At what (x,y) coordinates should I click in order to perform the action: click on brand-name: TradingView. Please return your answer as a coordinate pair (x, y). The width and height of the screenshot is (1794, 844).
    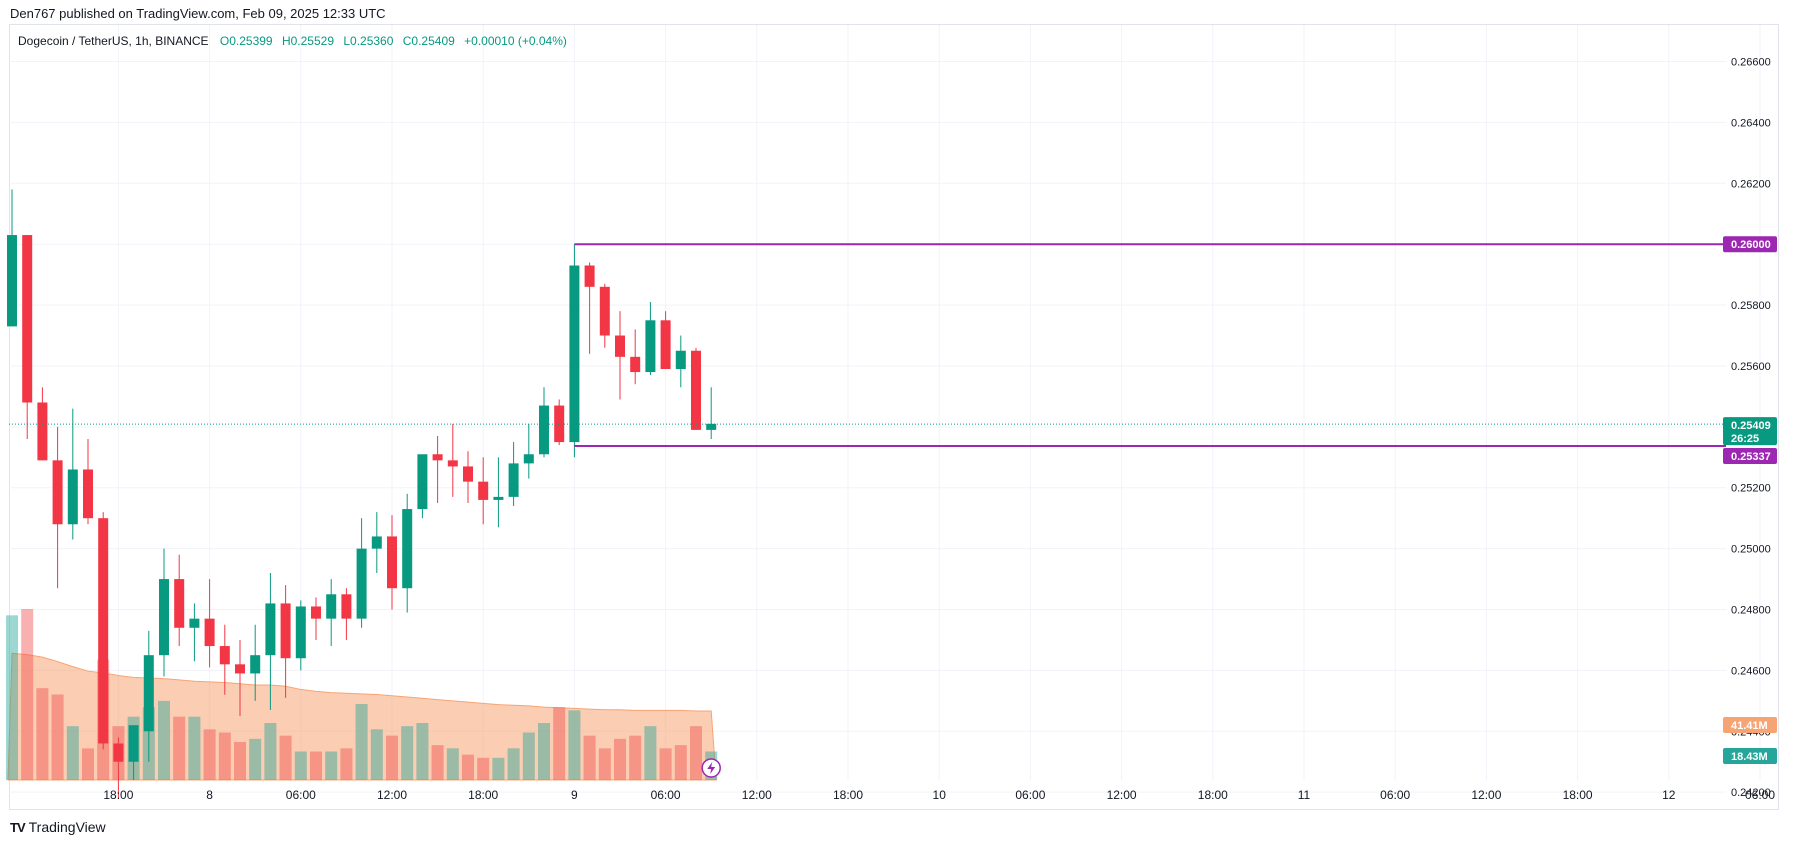
    Looking at the image, I should click on (67, 827).